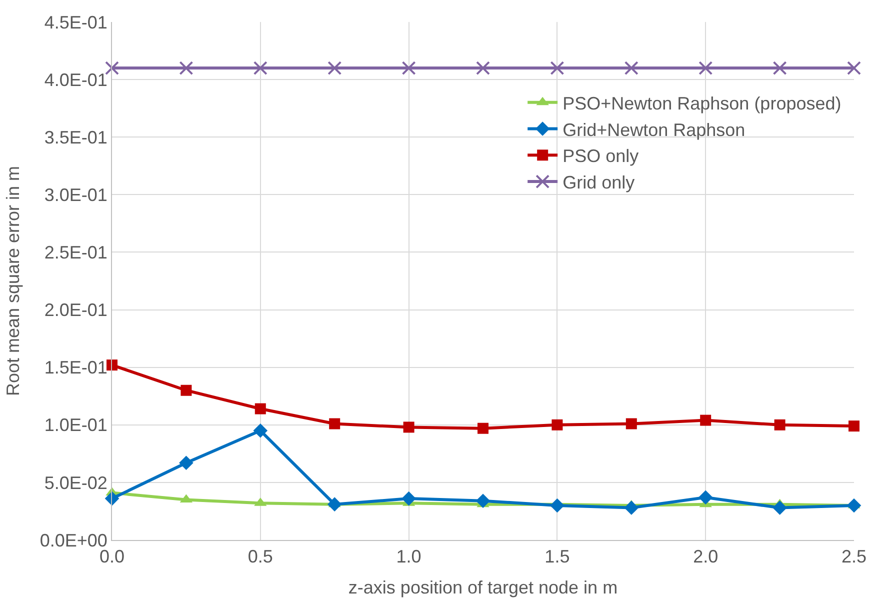 The width and height of the screenshot is (879, 606). I want to click on y-tick-label: 1.0E-01, so click(76, 425).